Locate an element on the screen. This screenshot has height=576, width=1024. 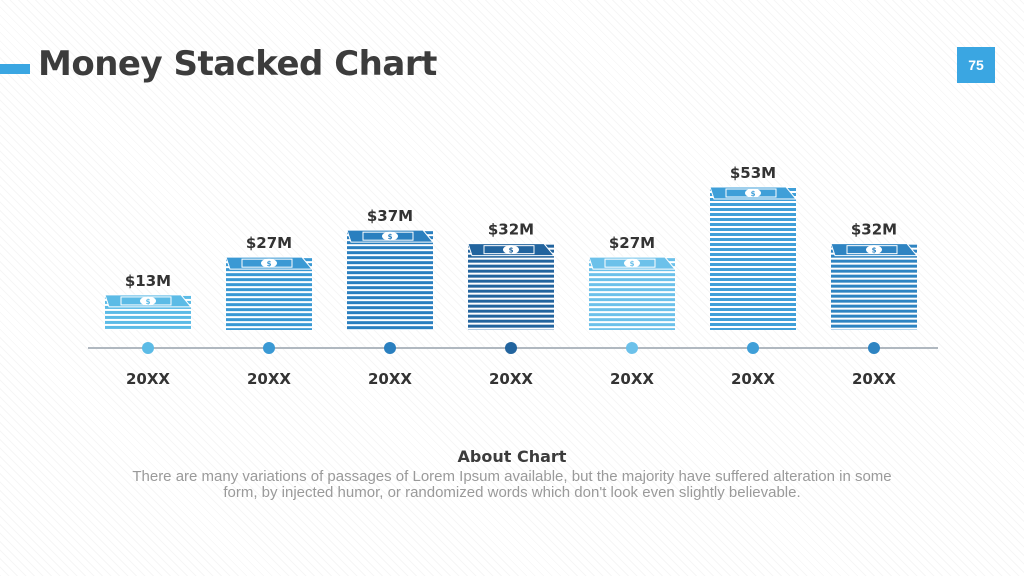
about-chart-title: About Chart is located at coordinates (512, 456).